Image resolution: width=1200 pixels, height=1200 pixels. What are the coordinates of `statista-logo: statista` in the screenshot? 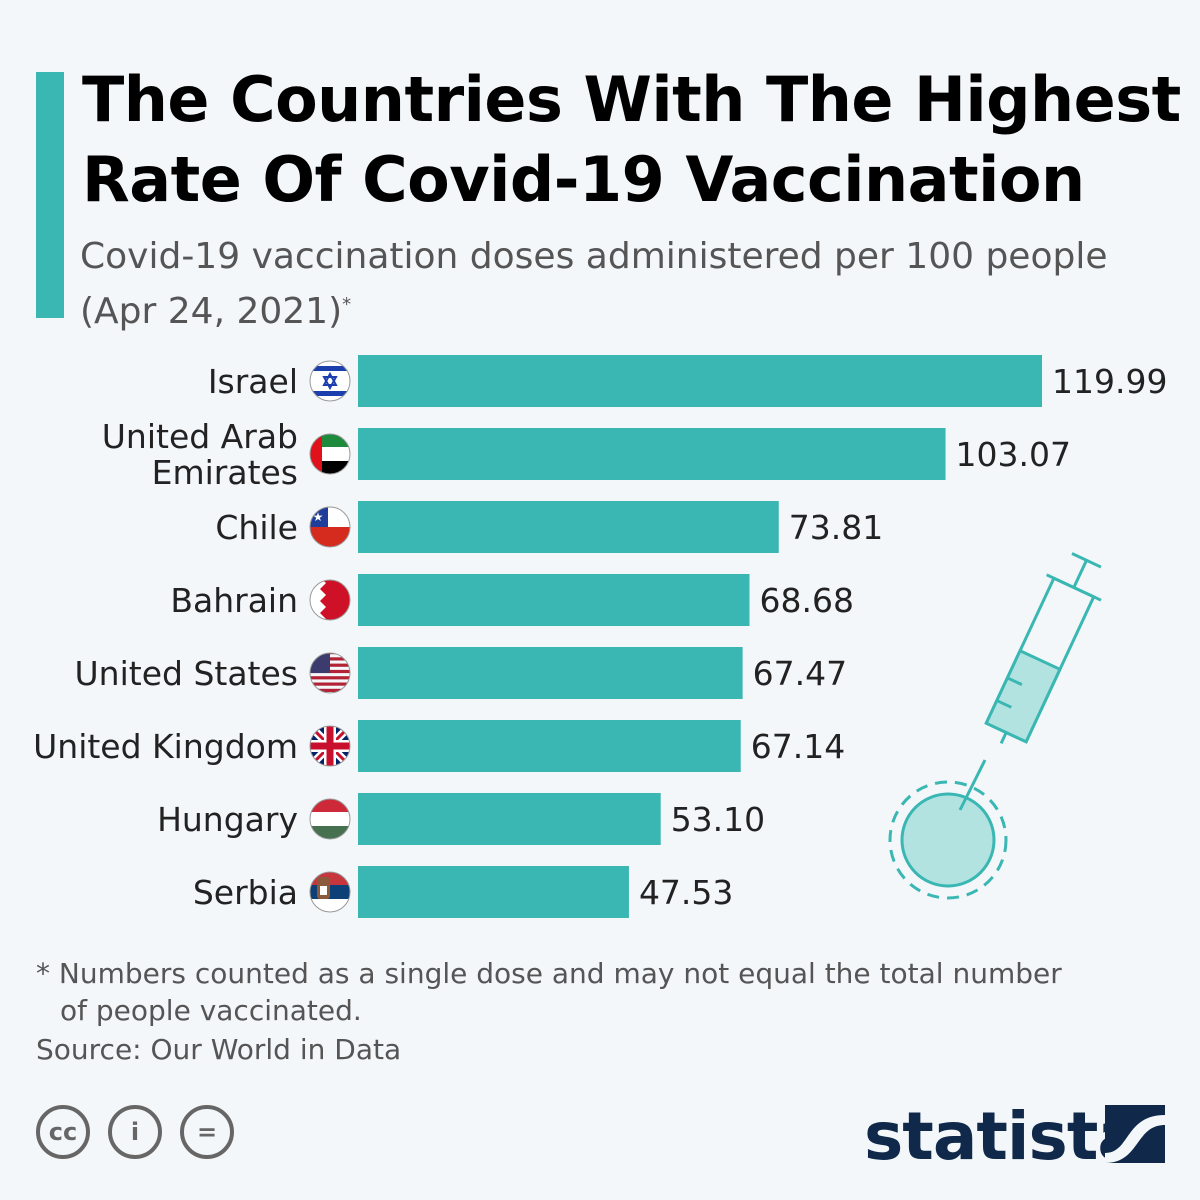 It's located at (1003, 1136).